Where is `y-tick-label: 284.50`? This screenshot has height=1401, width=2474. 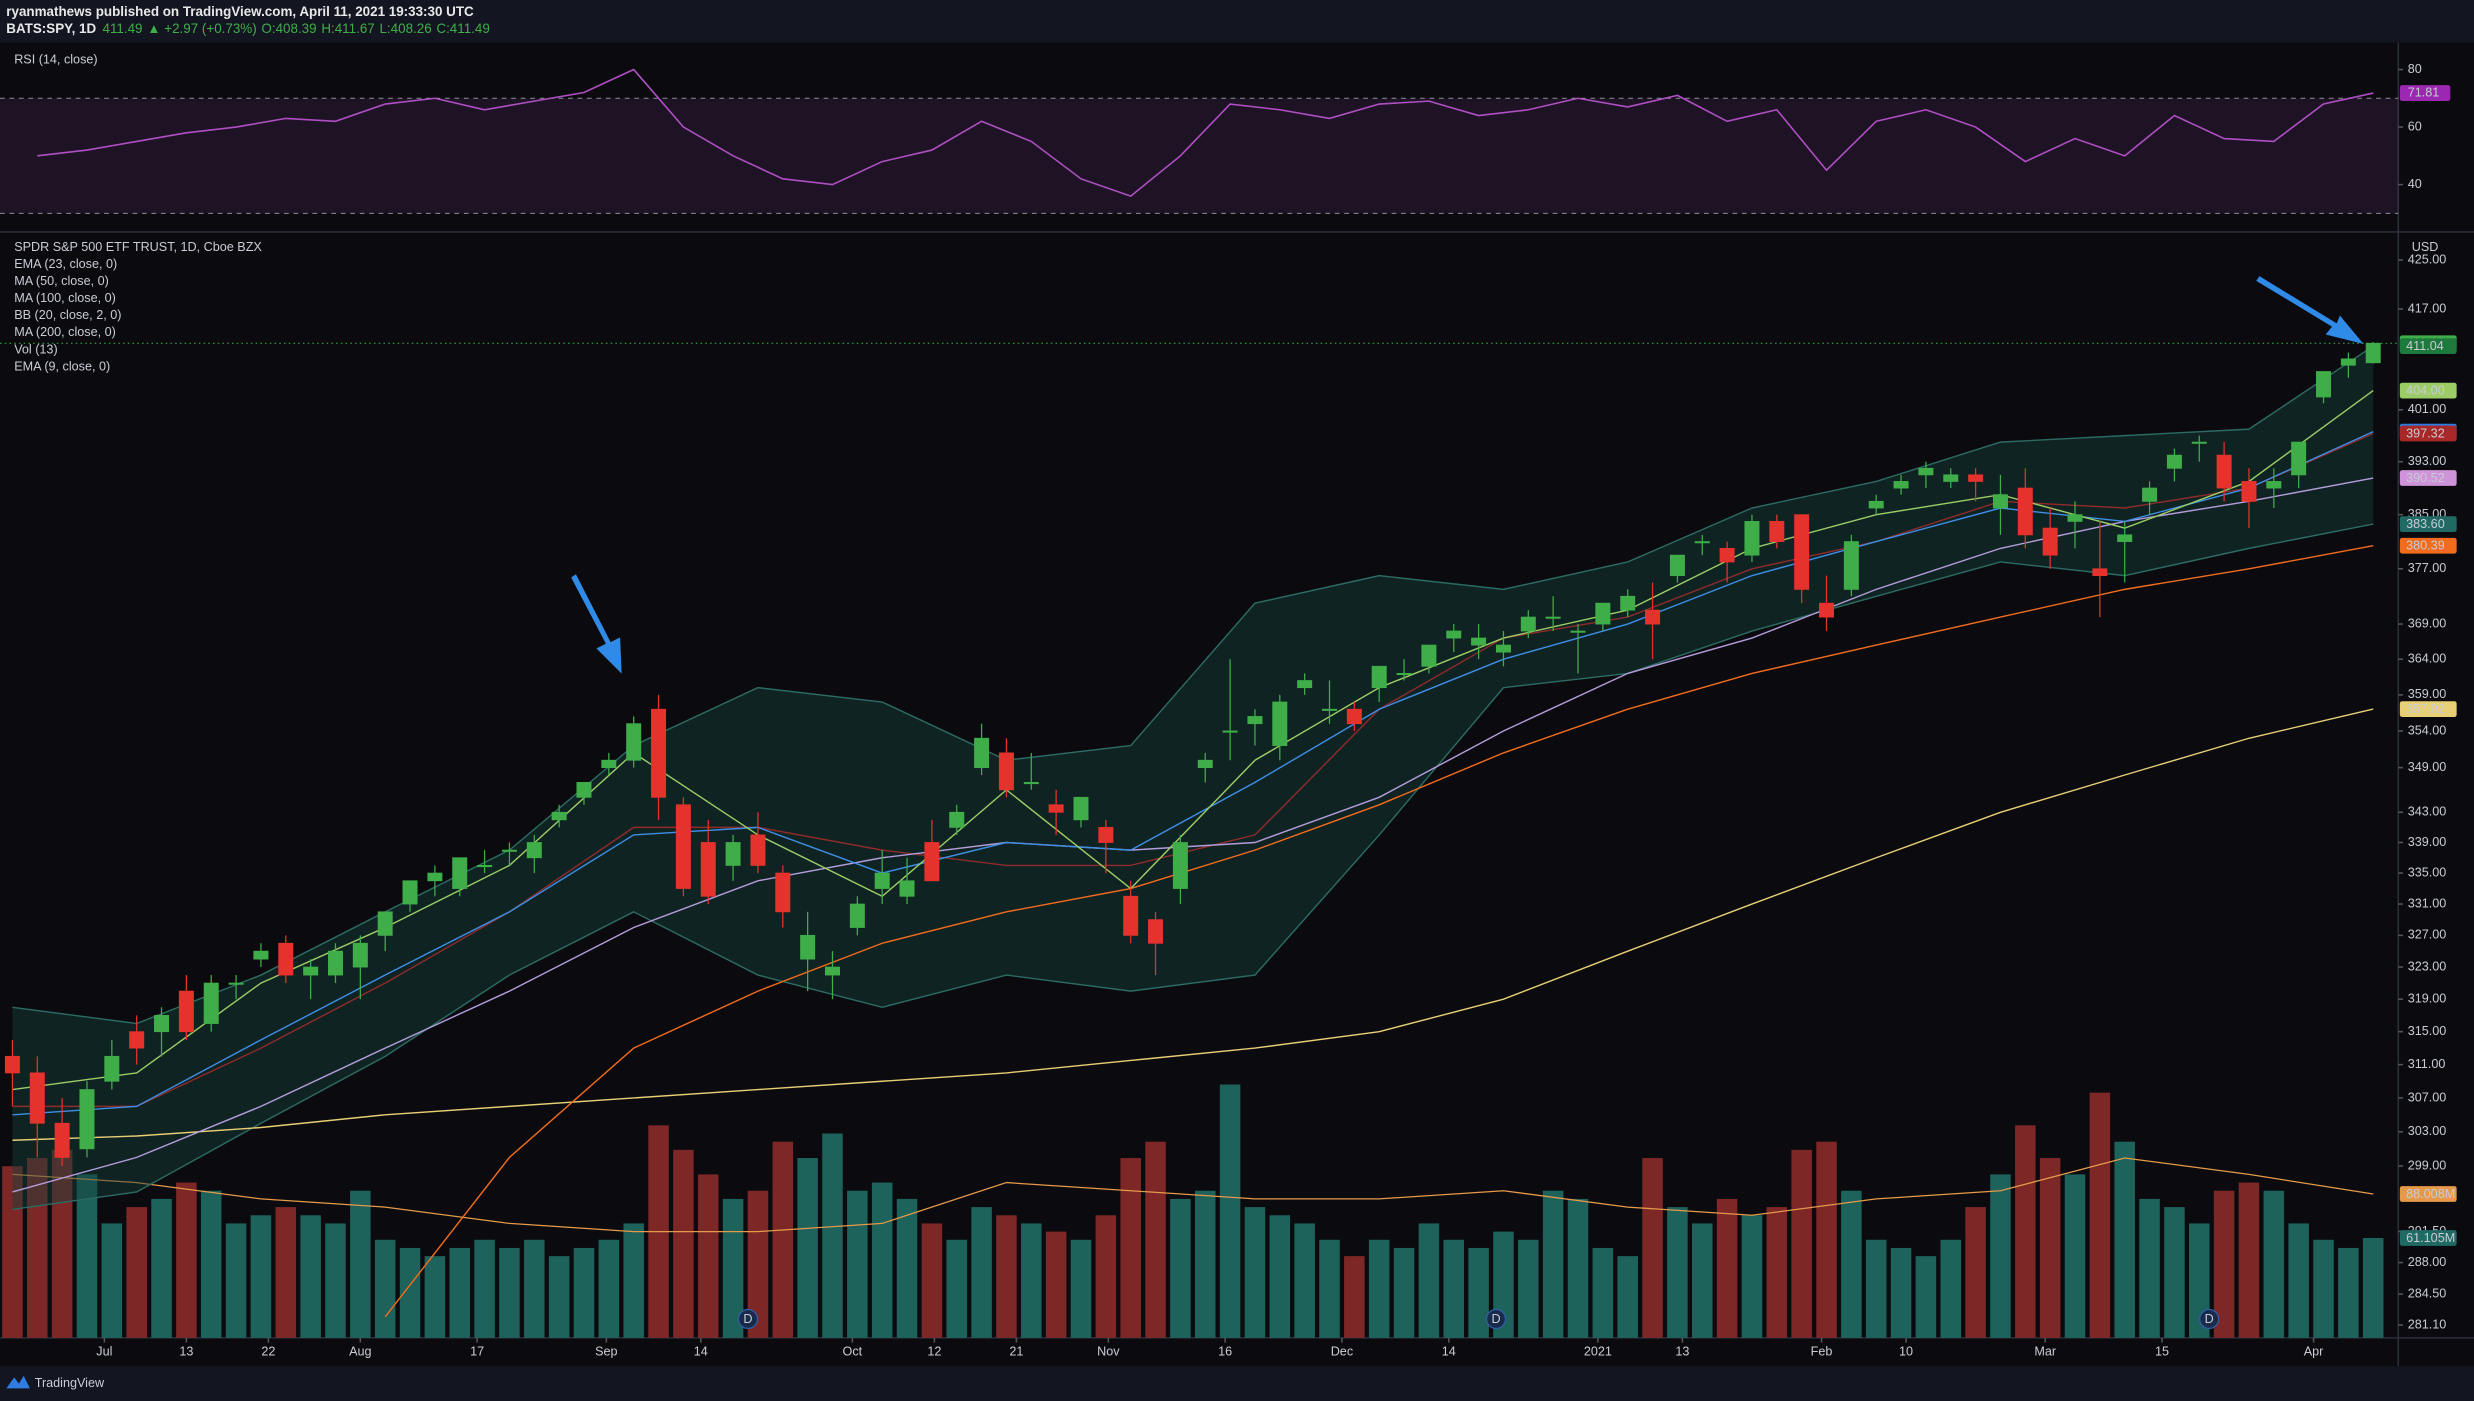 y-tick-label: 284.50 is located at coordinates (2427, 1293).